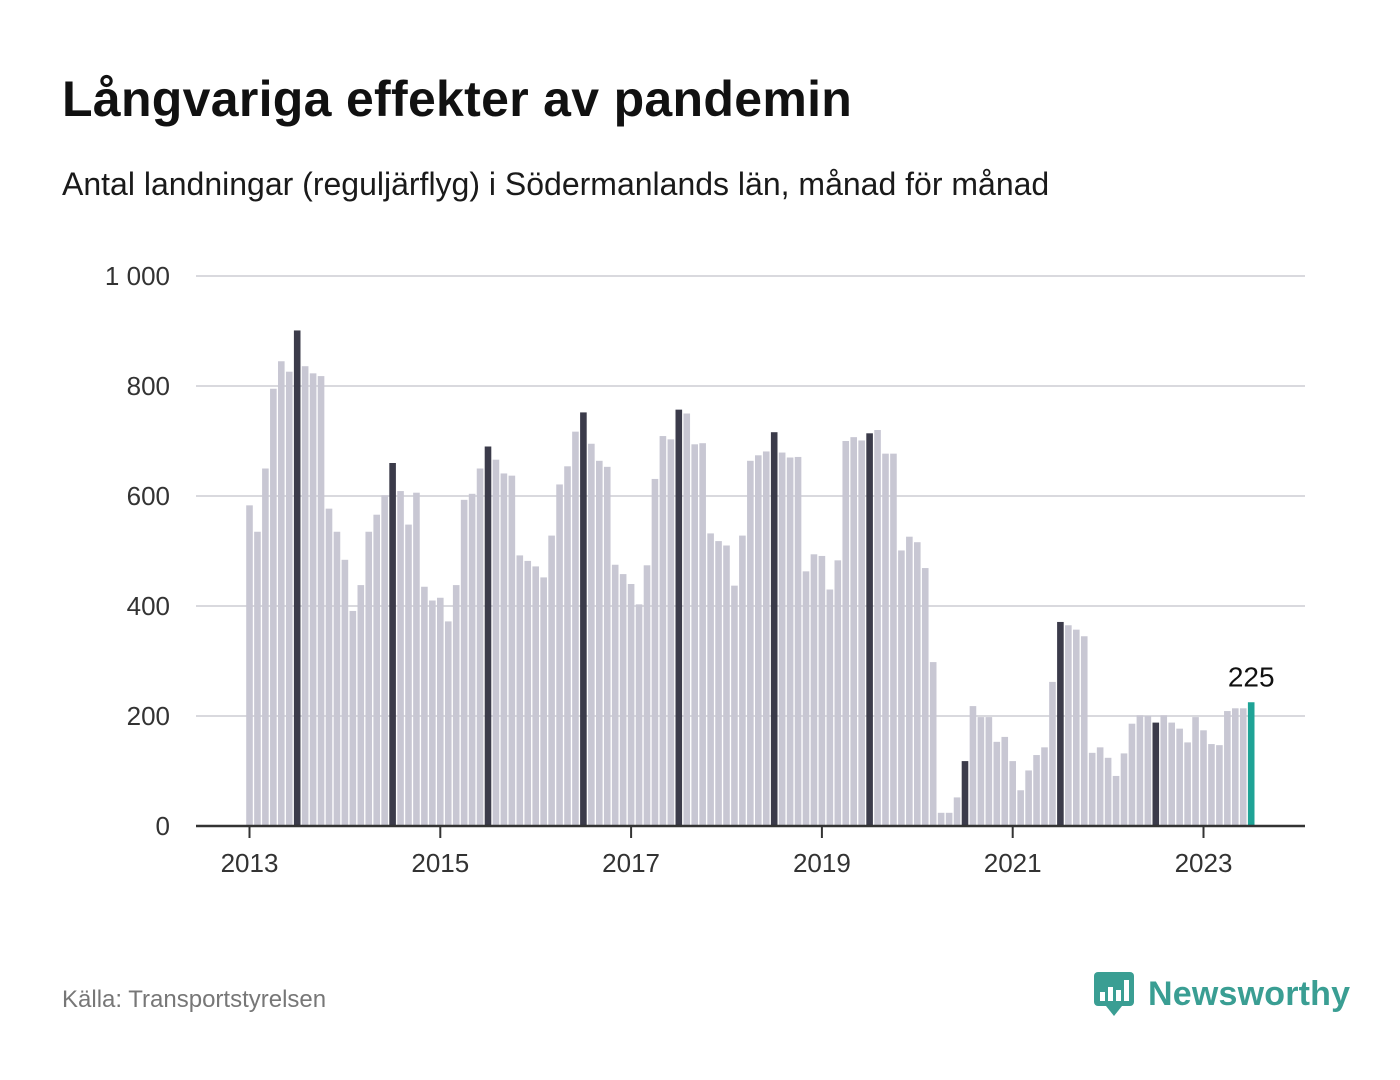  What do you see at coordinates (148, 496) in the screenshot?
I see `y-tick-label: 600` at bounding box center [148, 496].